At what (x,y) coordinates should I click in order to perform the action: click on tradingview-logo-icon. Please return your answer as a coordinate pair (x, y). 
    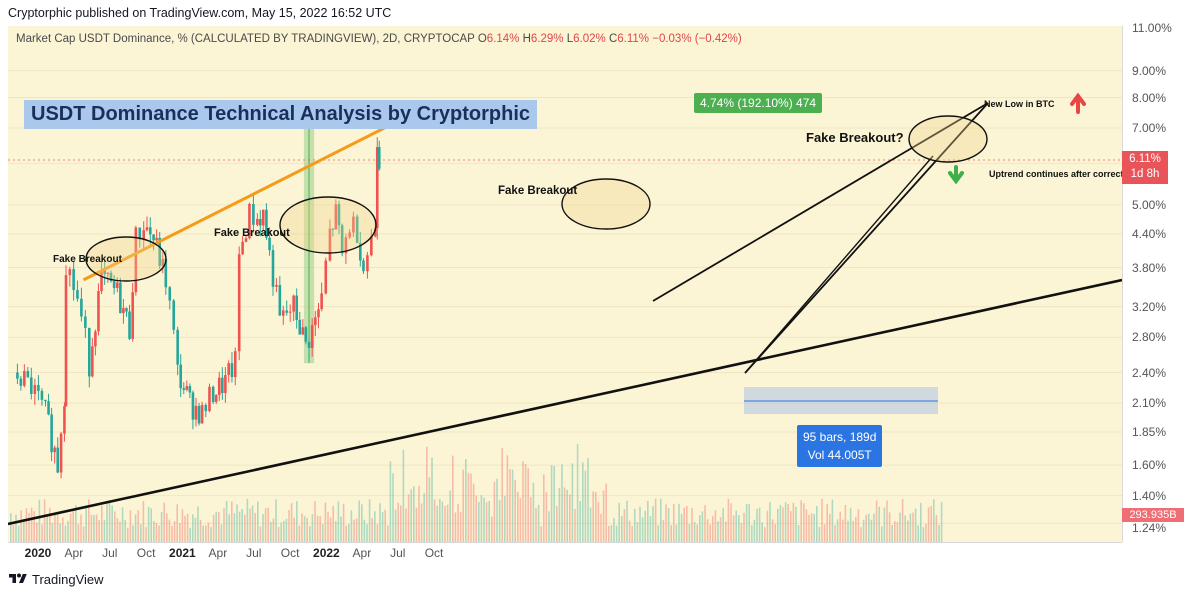
    Looking at the image, I should click on (18, 578).